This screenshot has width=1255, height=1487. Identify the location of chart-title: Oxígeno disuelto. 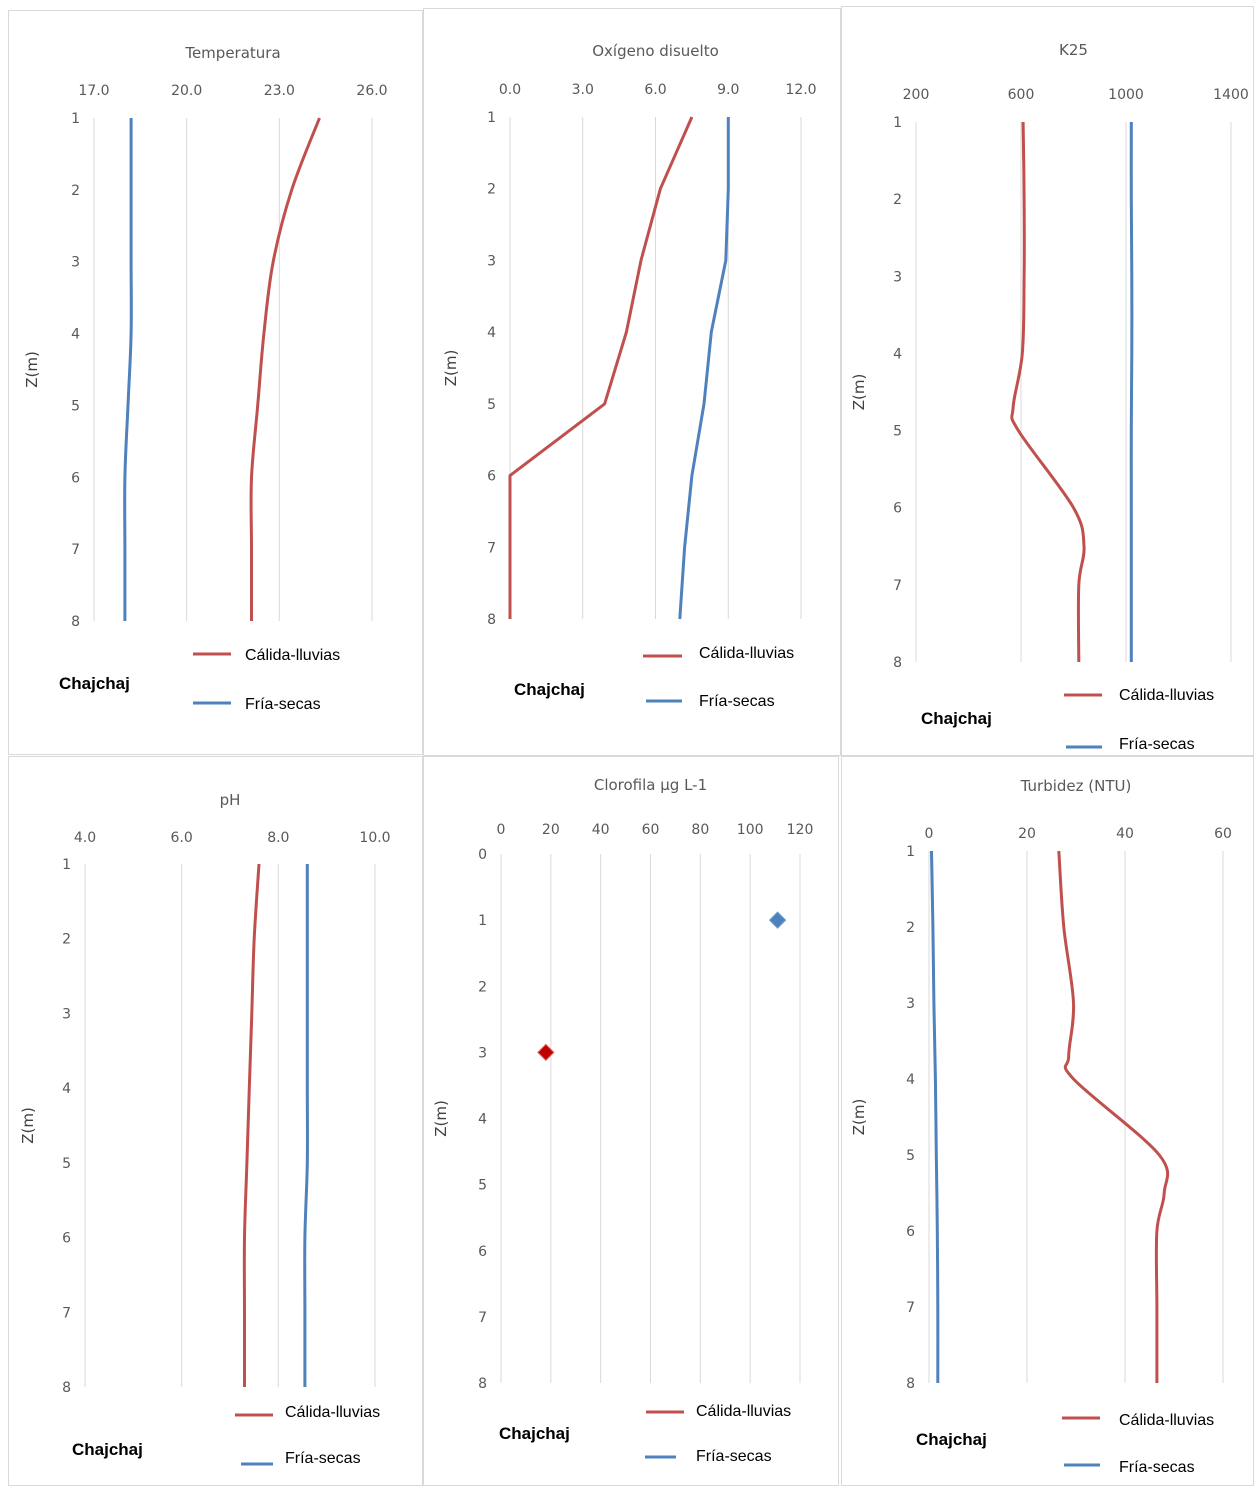
(655, 51).